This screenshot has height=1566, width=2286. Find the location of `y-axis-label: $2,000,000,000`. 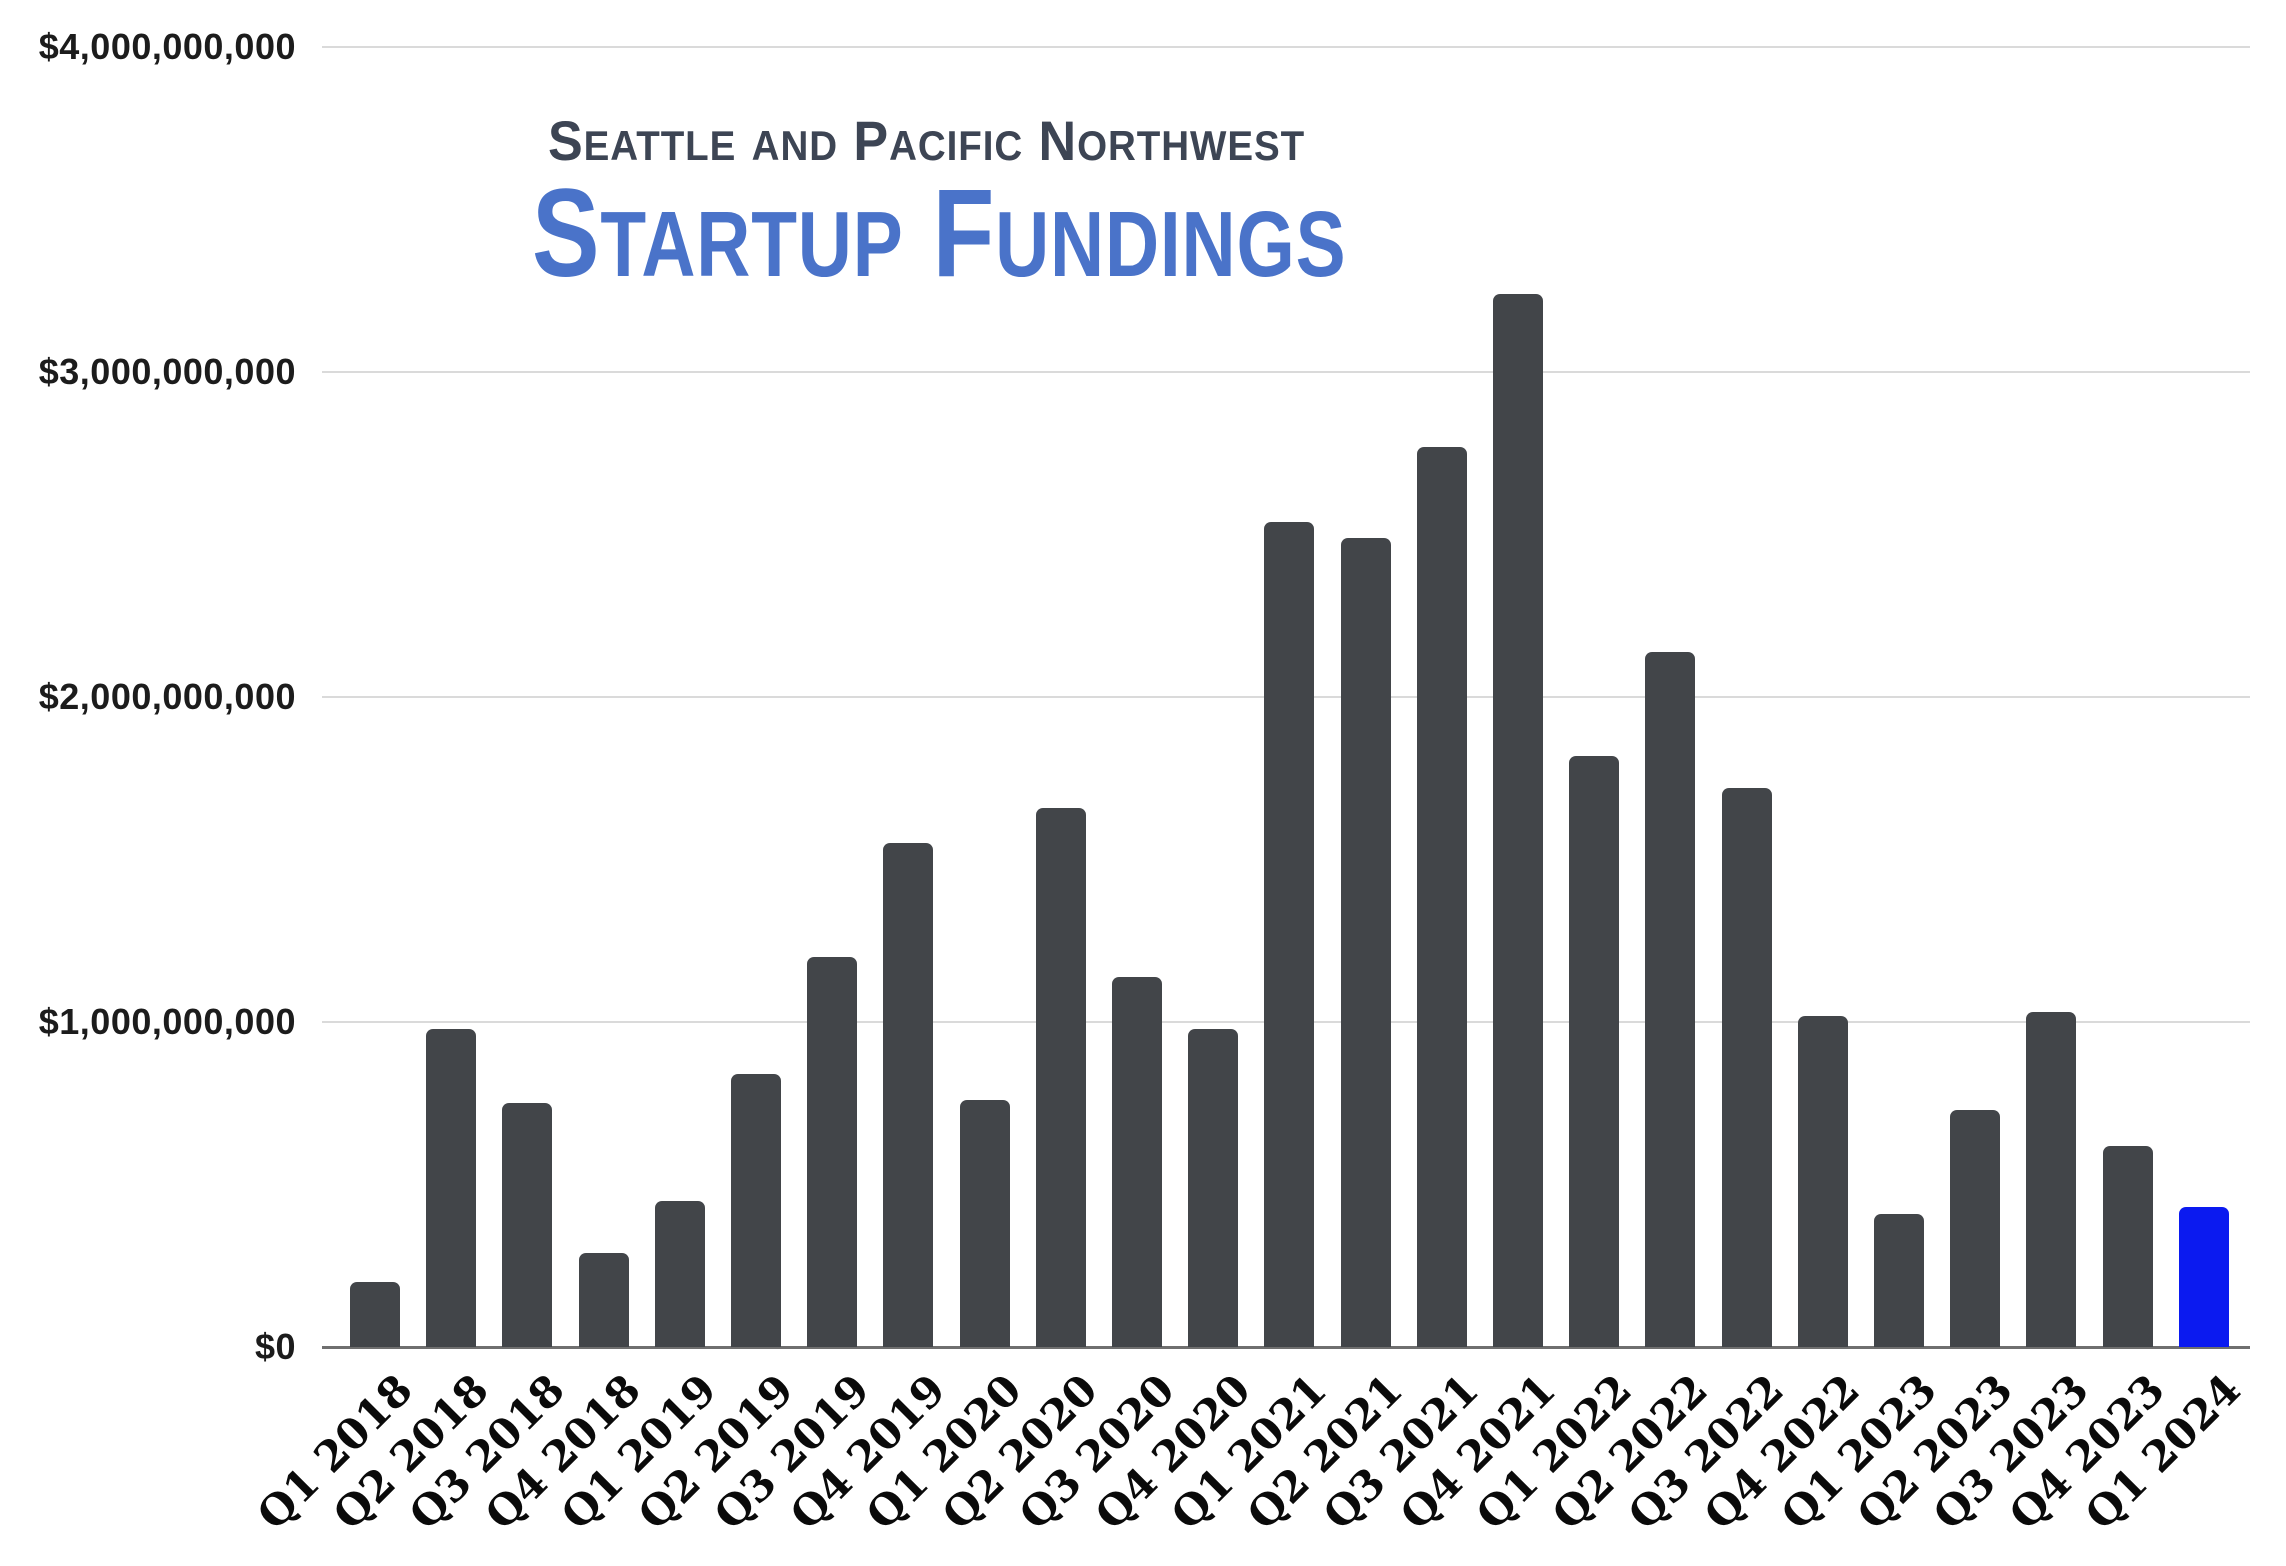

y-axis-label: $2,000,000,000 is located at coordinates (167, 696).